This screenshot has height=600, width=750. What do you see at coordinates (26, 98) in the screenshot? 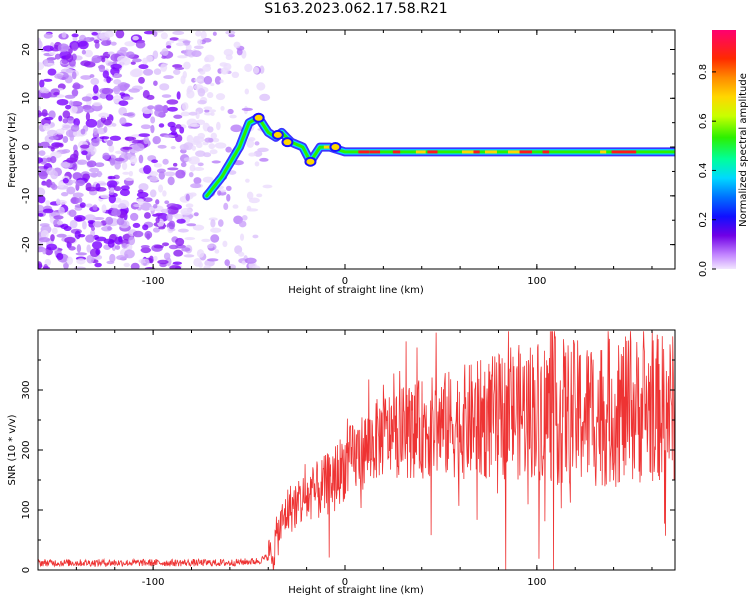
I see `top-y-tick-label: 10` at bounding box center [26, 98].